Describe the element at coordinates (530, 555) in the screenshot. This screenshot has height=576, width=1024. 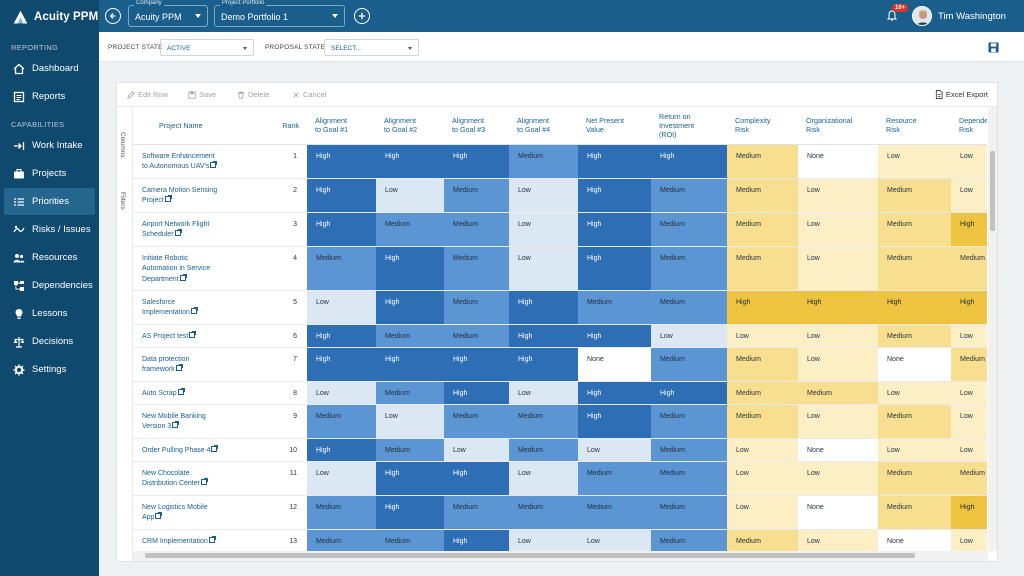
I see `horizontal-scroll-thumb` at that location.